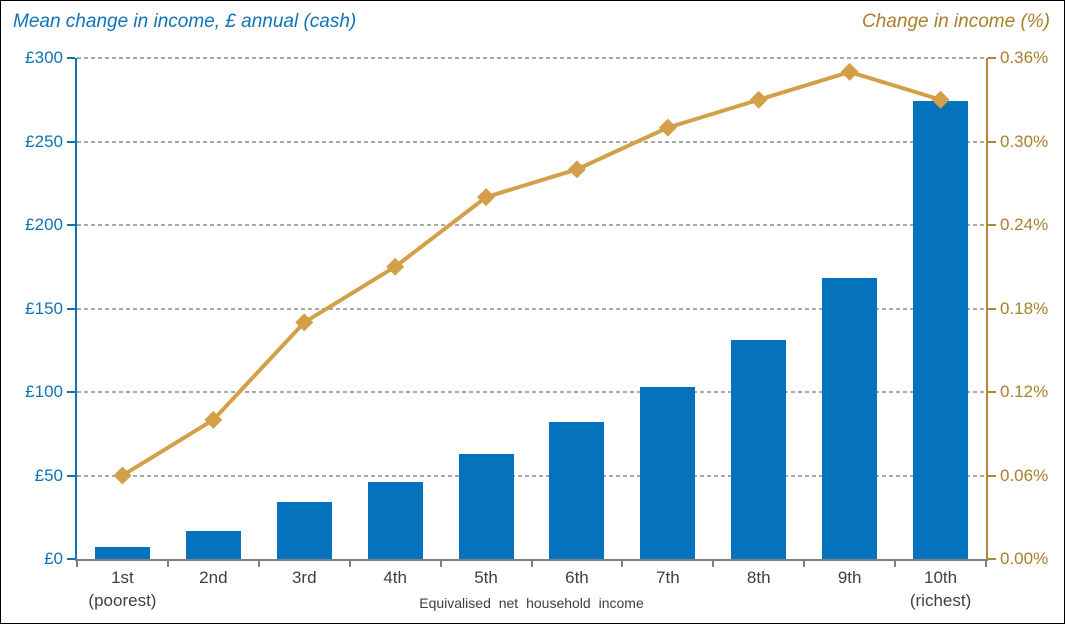  I want to click on x-axis-tick-label: 9th, so click(849, 577).